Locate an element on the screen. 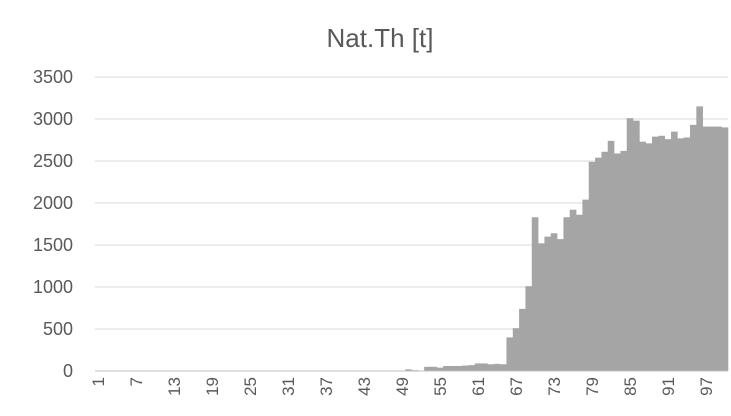  x-tick-label: 13 is located at coordinates (174, 386).